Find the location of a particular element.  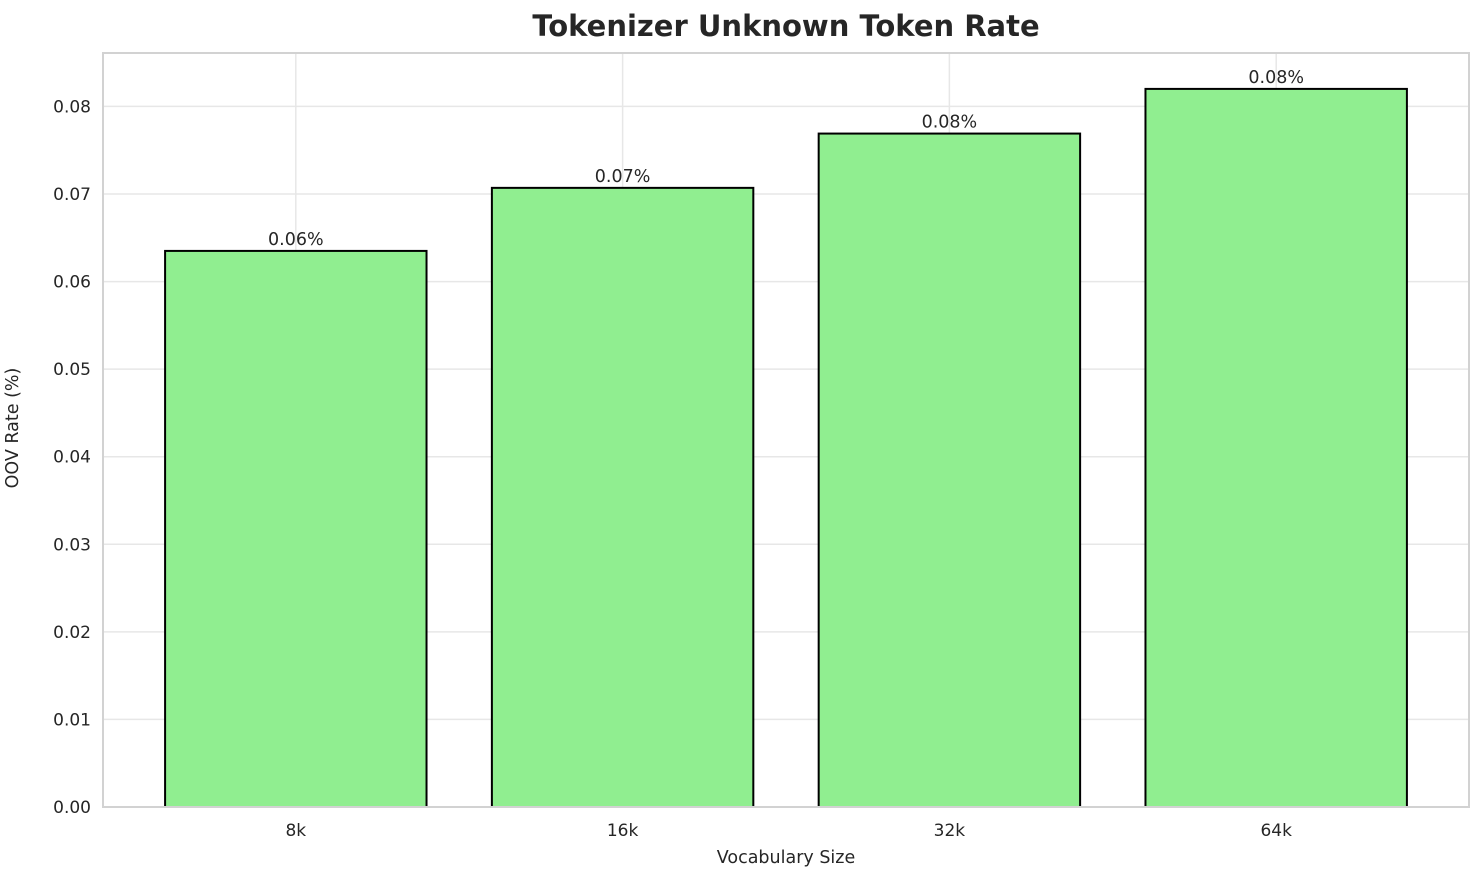

y-tick-label: 0.01 is located at coordinates (72, 720).